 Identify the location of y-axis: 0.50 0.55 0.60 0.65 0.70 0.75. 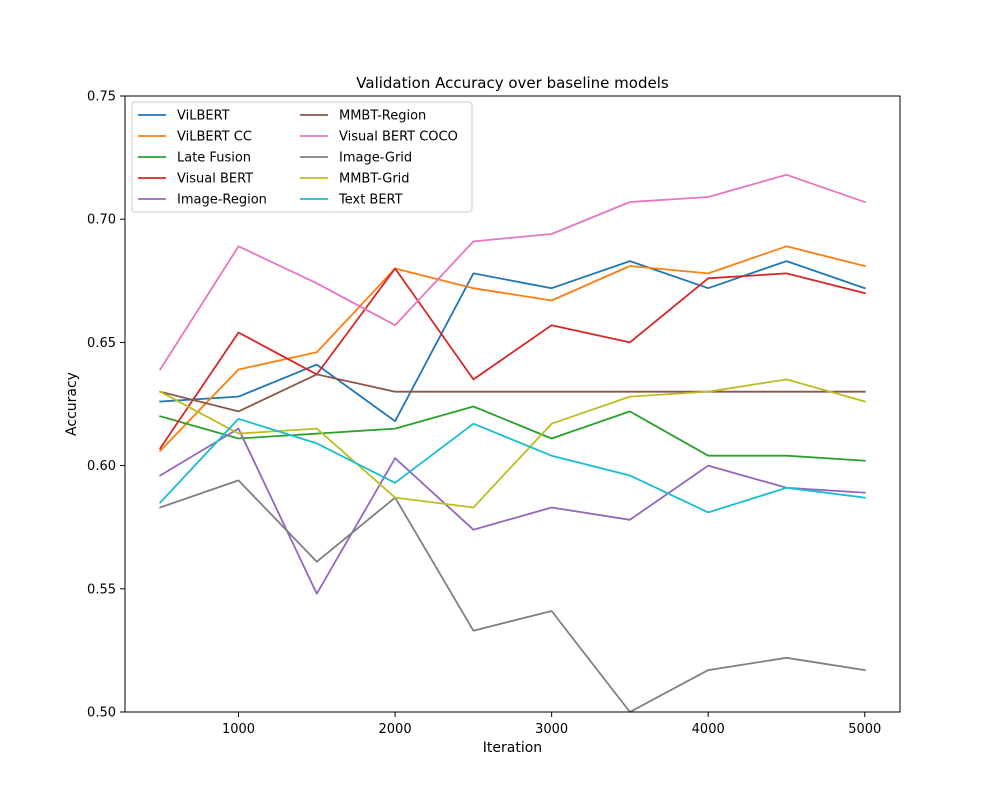
(106, 405).